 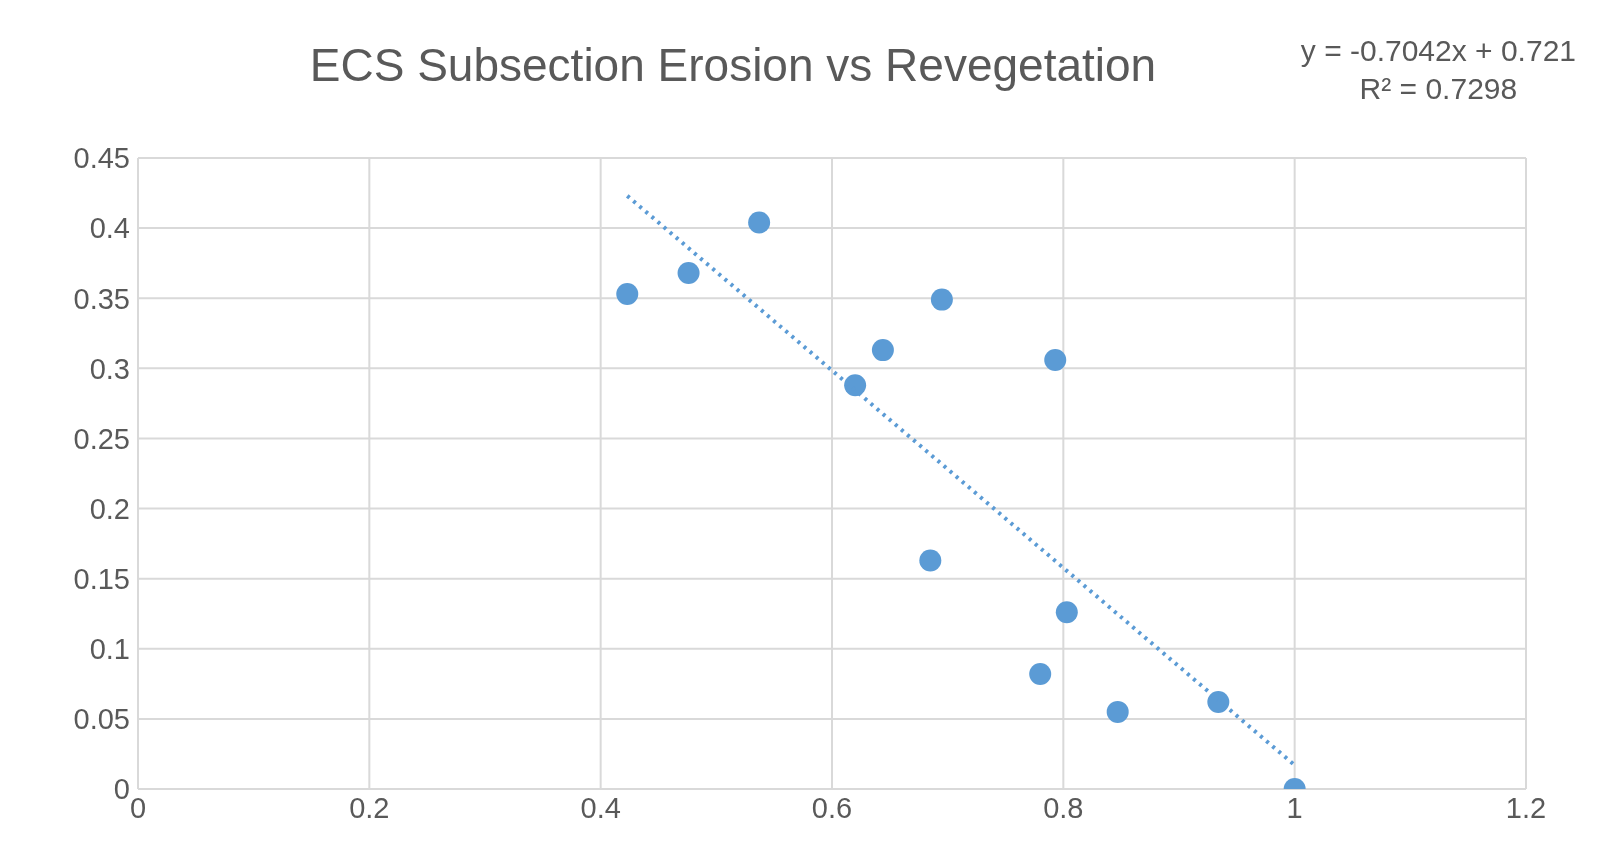 I want to click on y-tick-label: 0.4, so click(x=109, y=228).